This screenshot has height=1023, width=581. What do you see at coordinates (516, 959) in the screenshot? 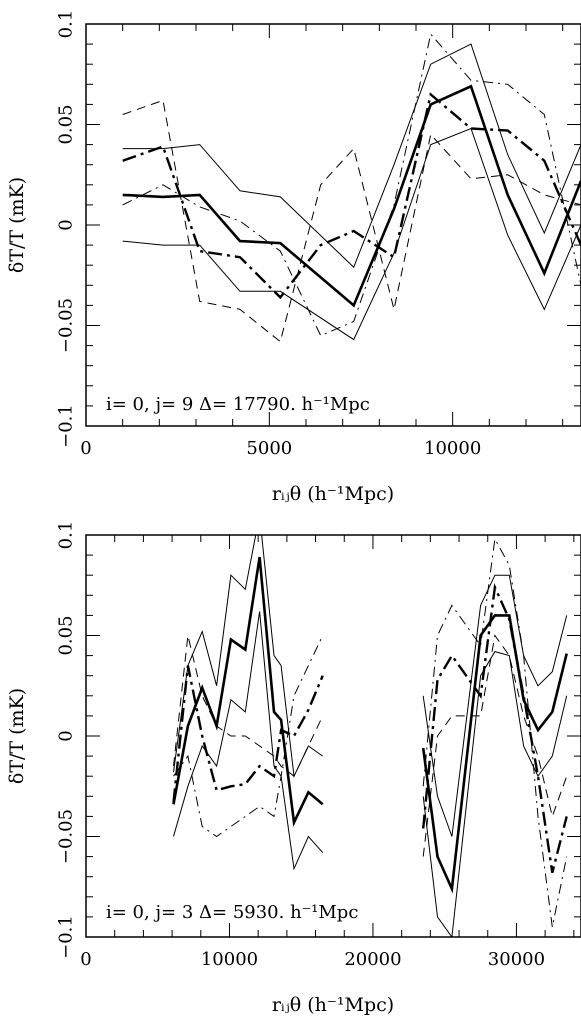
I see `x-tick-label: 30000` at bounding box center [516, 959].